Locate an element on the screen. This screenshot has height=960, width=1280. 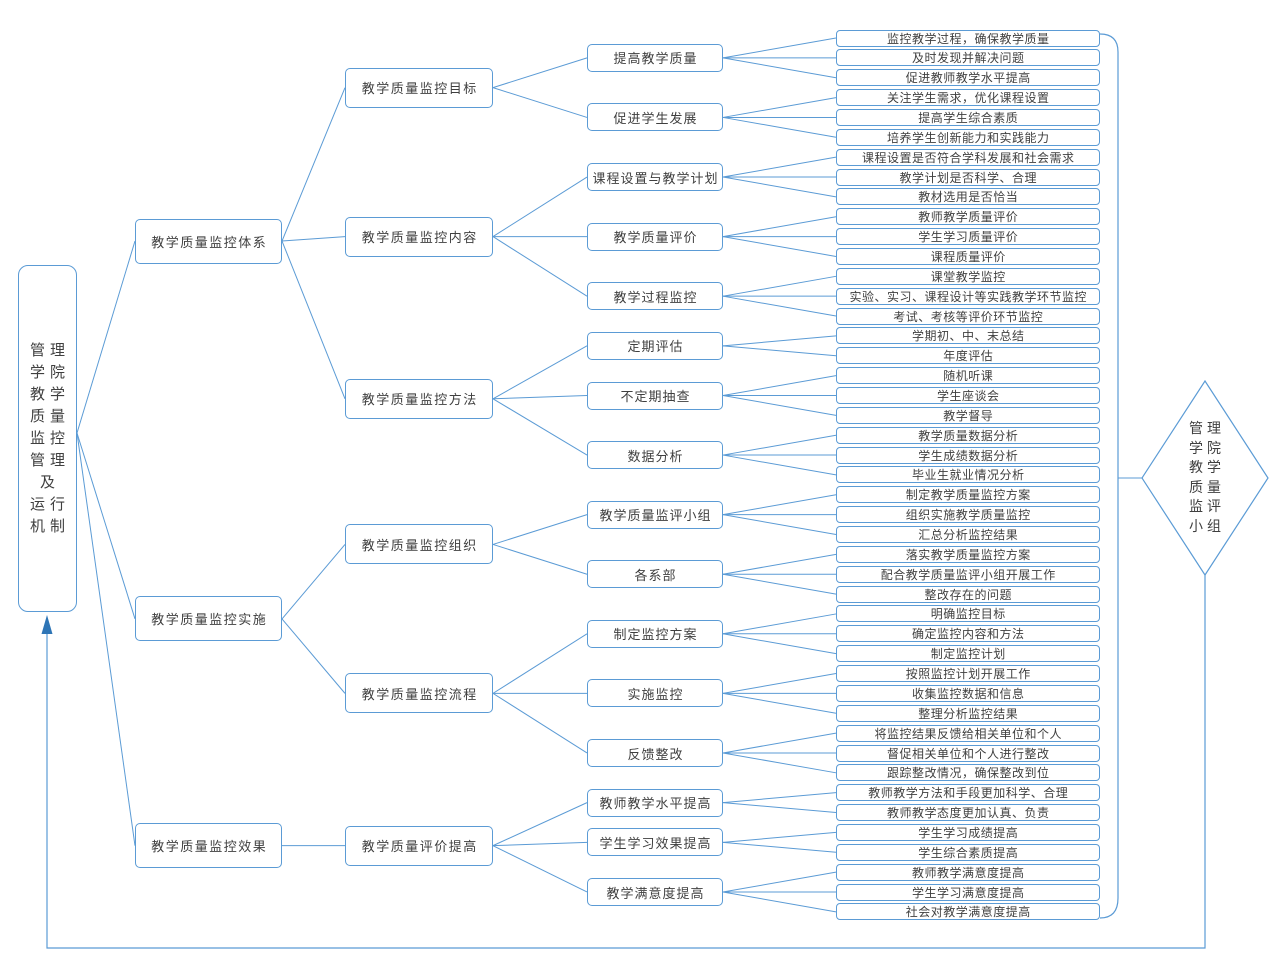
leaf-topic: 关注学生需求，优化课程设置 is located at coordinates (968, 98).